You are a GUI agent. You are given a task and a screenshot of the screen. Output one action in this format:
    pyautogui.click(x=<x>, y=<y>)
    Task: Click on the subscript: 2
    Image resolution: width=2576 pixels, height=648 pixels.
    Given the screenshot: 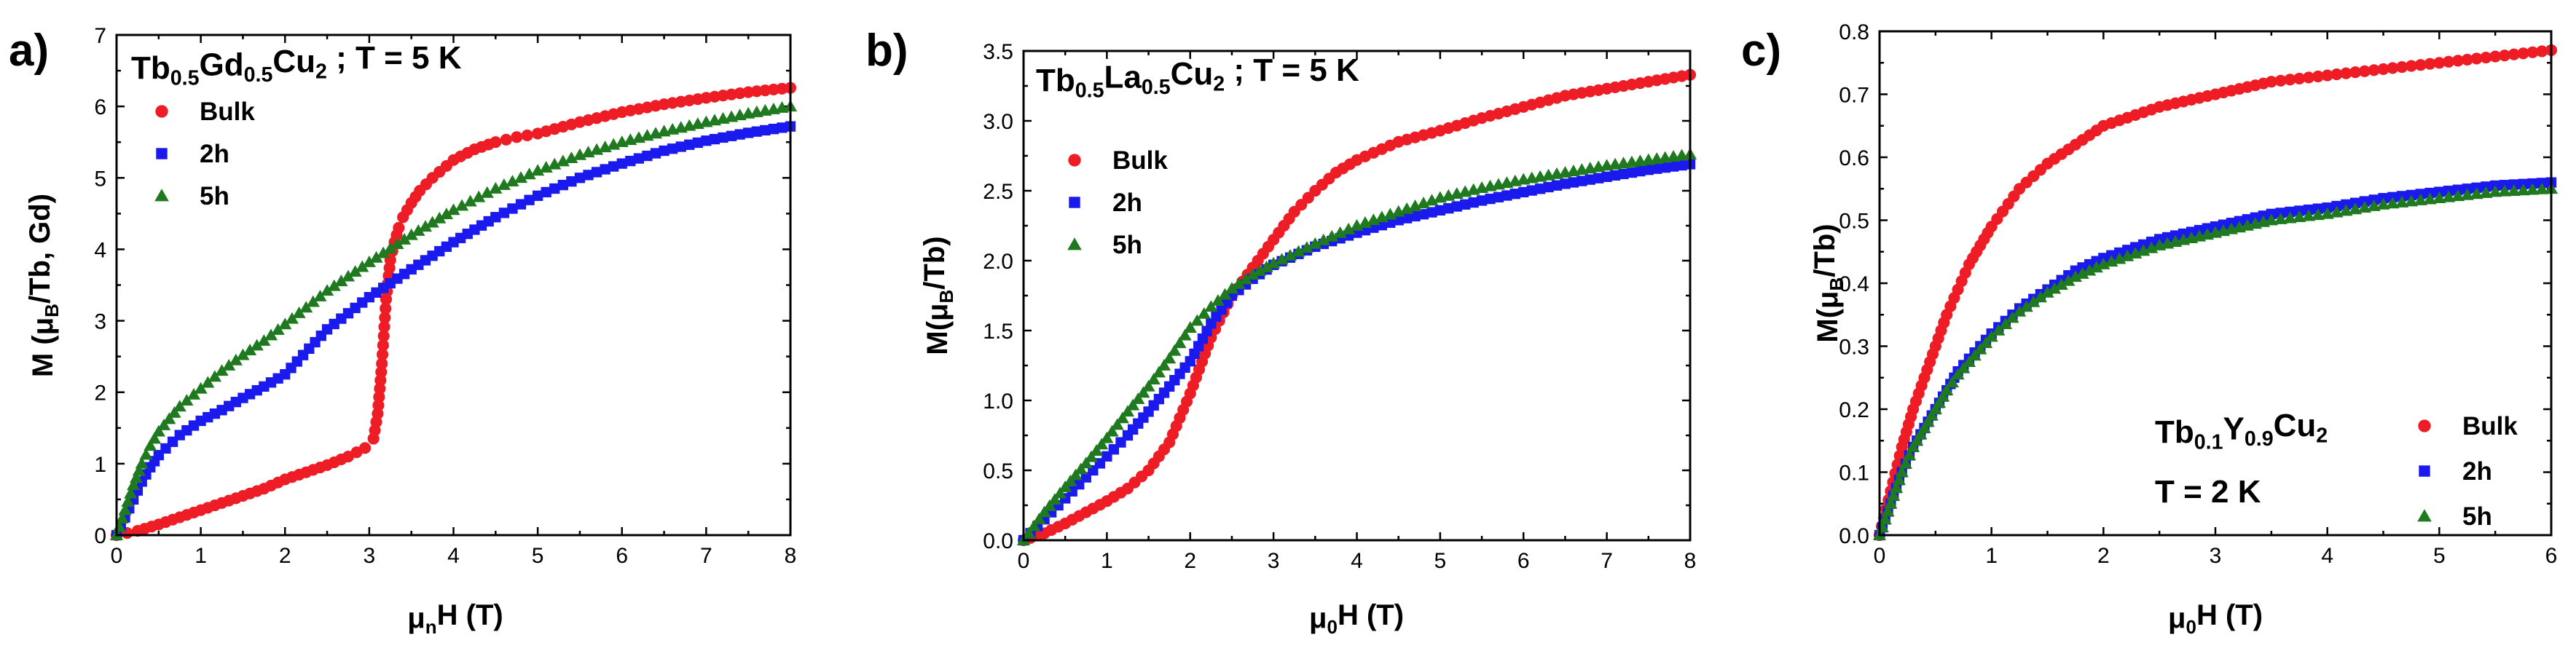 What is the action you would take?
    pyautogui.click(x=1219, y=83)
    